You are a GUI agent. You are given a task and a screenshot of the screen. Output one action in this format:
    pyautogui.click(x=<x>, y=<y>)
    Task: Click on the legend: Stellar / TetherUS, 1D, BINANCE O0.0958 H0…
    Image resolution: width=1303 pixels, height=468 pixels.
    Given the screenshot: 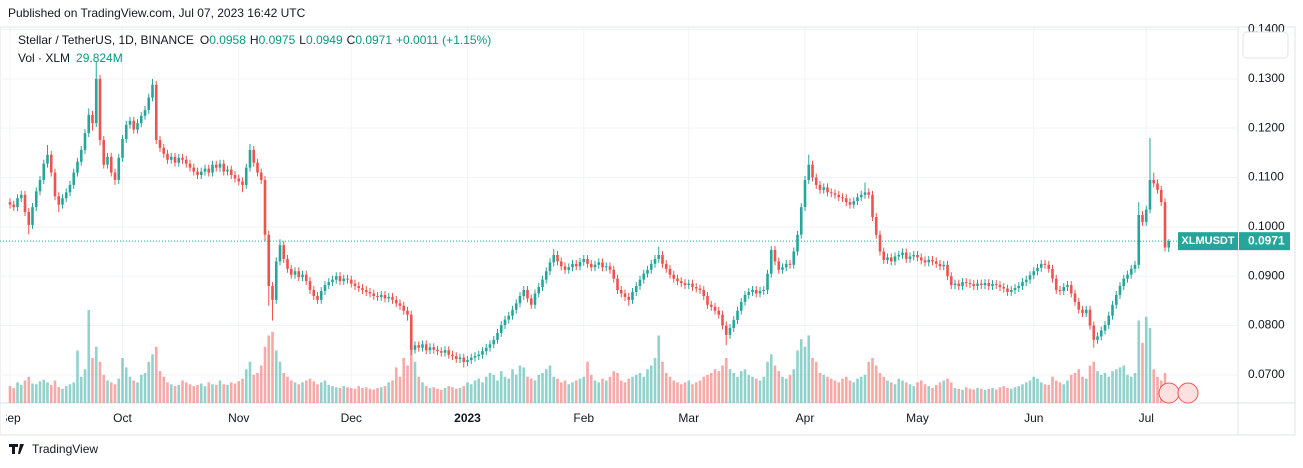 What is the action you would take?
    pyautogui.click(x=254, y=40)
    